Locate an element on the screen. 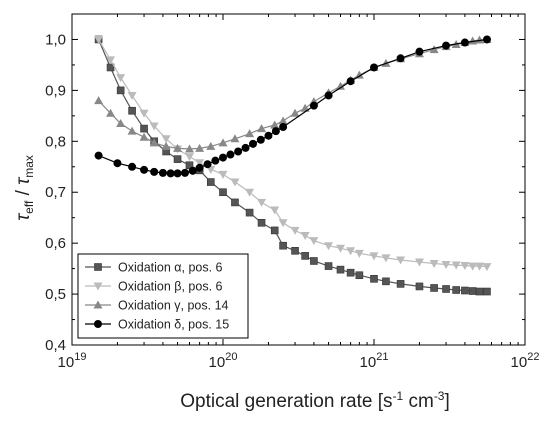 The height and width of the screenshot is (423, 550). x-axis-title: Optical generation rate [s-1 cm-3] is located at coordinates (315, 400).